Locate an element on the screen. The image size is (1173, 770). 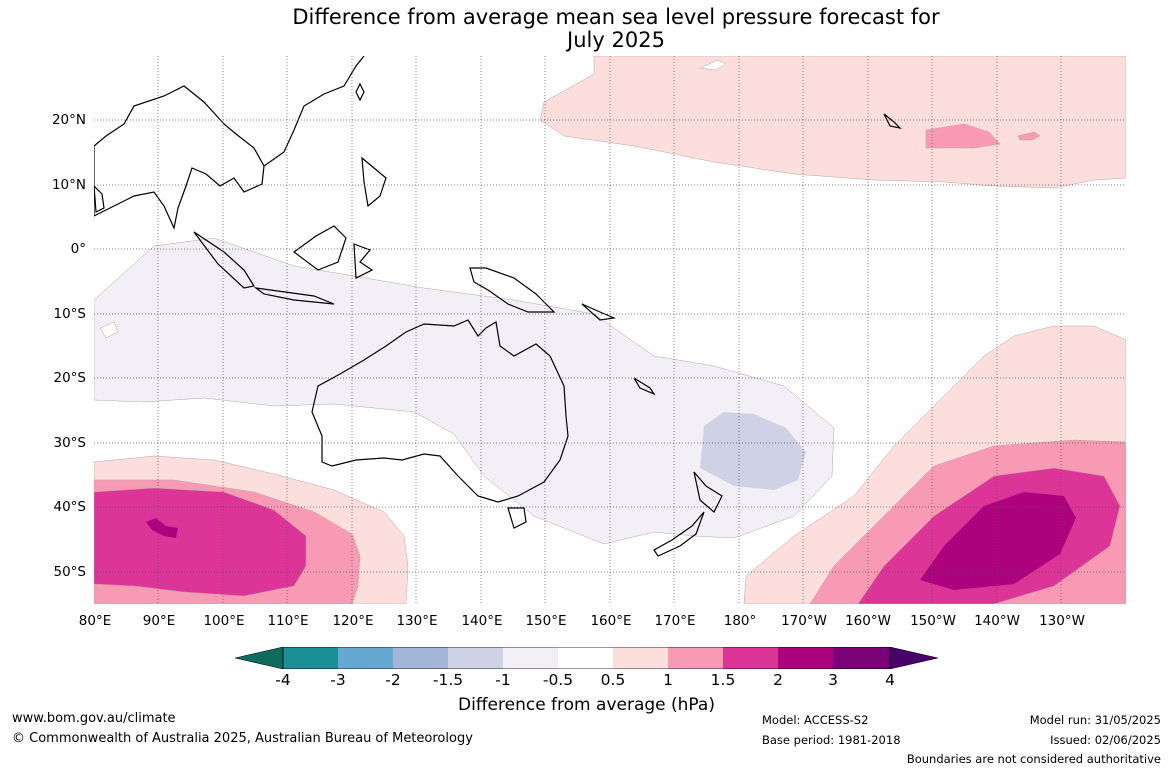
footer-issued: Issued: 02/06/2025 is located at coordinates (1105, 740).